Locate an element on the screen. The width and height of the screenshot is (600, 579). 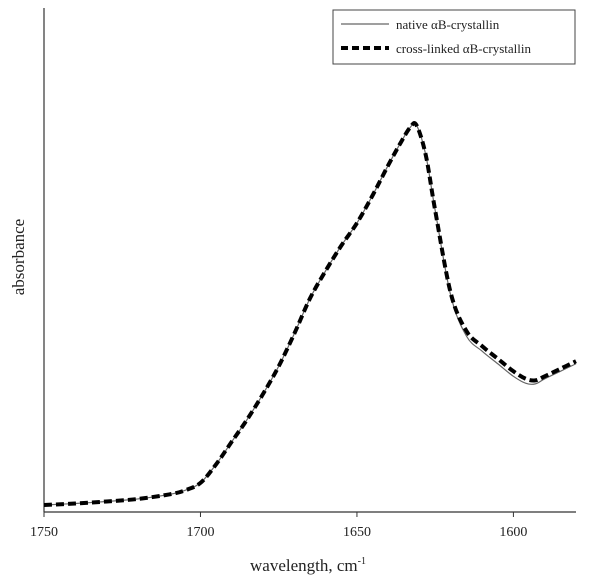
legend-label-native: native αB-crystallin is located at coordinates (448, 24).